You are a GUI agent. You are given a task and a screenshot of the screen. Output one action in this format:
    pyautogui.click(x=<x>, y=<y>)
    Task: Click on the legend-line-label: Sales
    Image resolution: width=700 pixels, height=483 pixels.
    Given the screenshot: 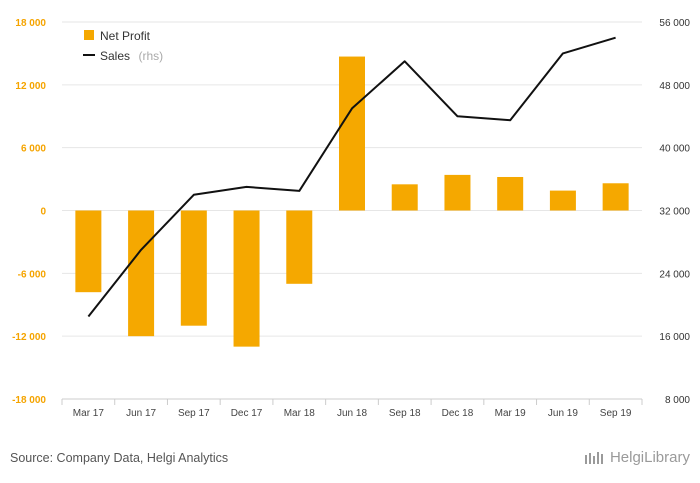 What is the action you would take?
    pyautogui.click(x=115, y=56)
    